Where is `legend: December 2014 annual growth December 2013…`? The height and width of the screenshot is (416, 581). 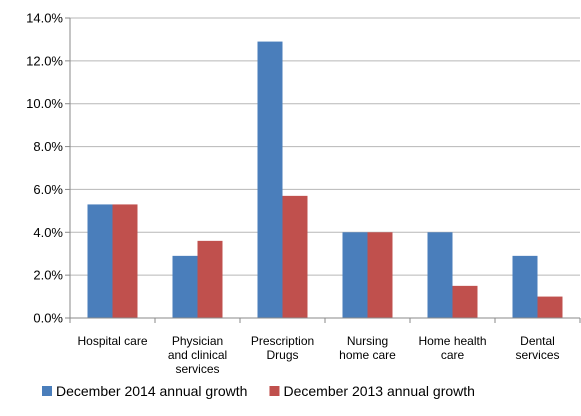 legend: December 2014 annual growth December 2013… is located at coordinates (258, 391).